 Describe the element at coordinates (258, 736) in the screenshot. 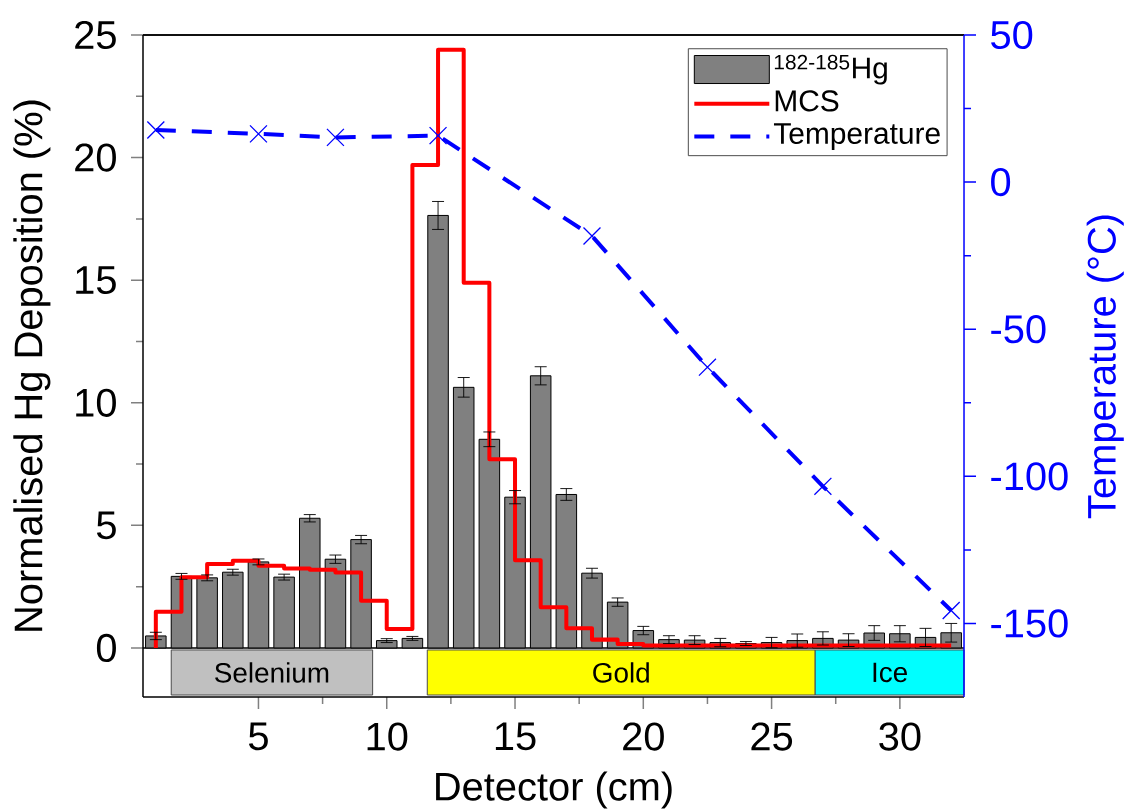

I see `x-tick-label: 5` at that location.